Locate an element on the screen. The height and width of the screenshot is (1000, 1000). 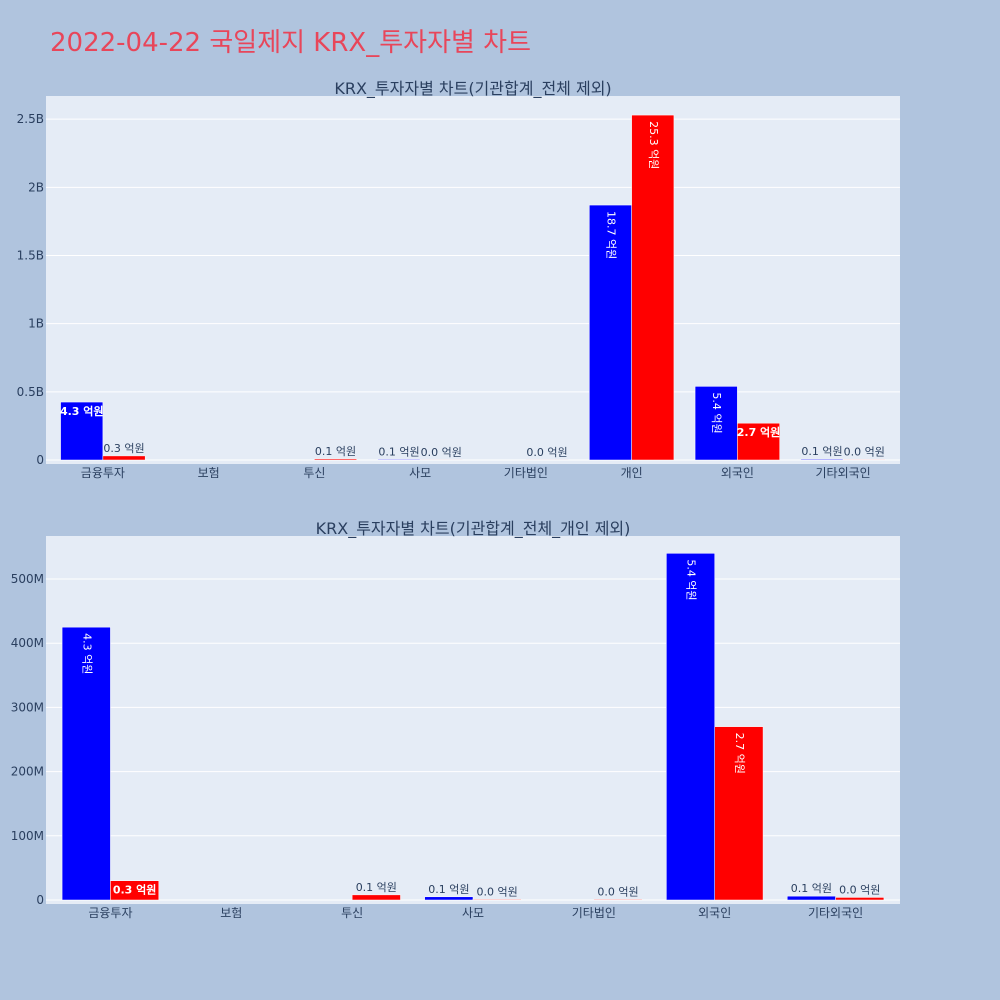
y-tick-label: 300M is located at coordinates (27, 707).